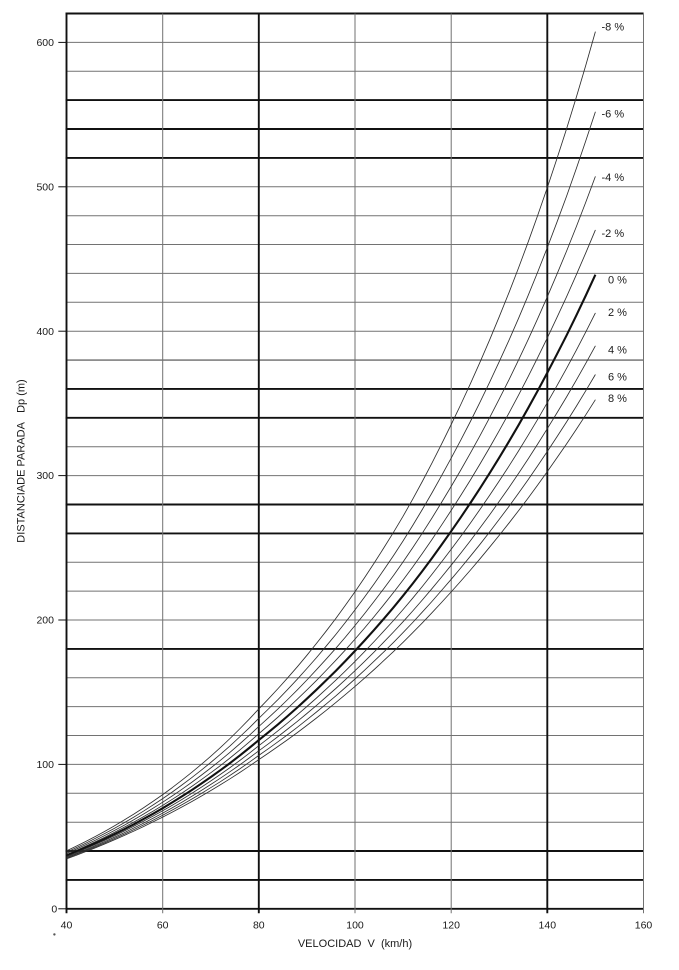 This screenshot has width=679, height=970. Describe the element at coordinates (451, 925) in the screenshot. I see `svg-text: 120` at that location.